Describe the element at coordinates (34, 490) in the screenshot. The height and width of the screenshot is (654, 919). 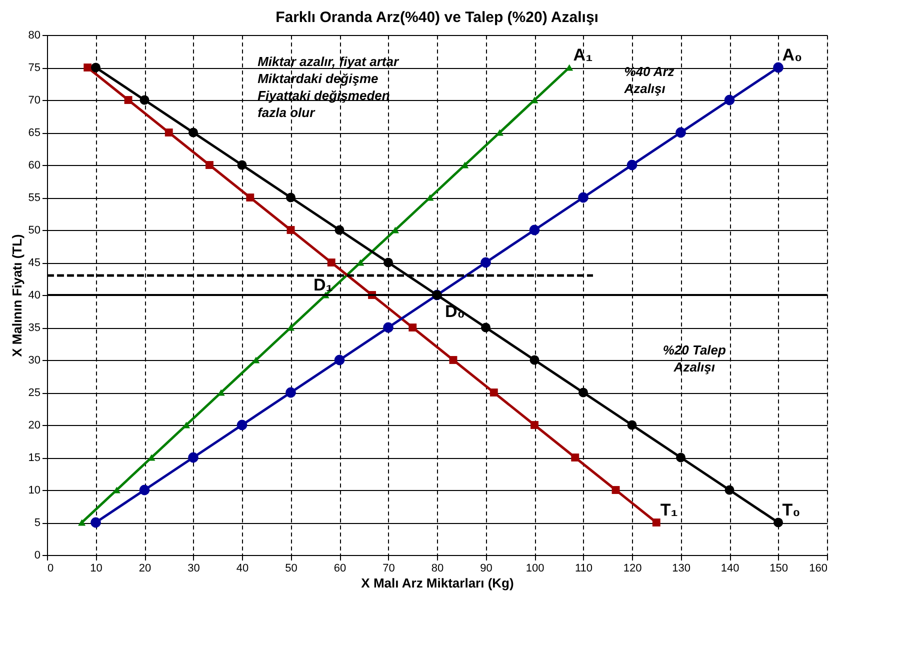
I see `y-tick-label: 10` at that location.